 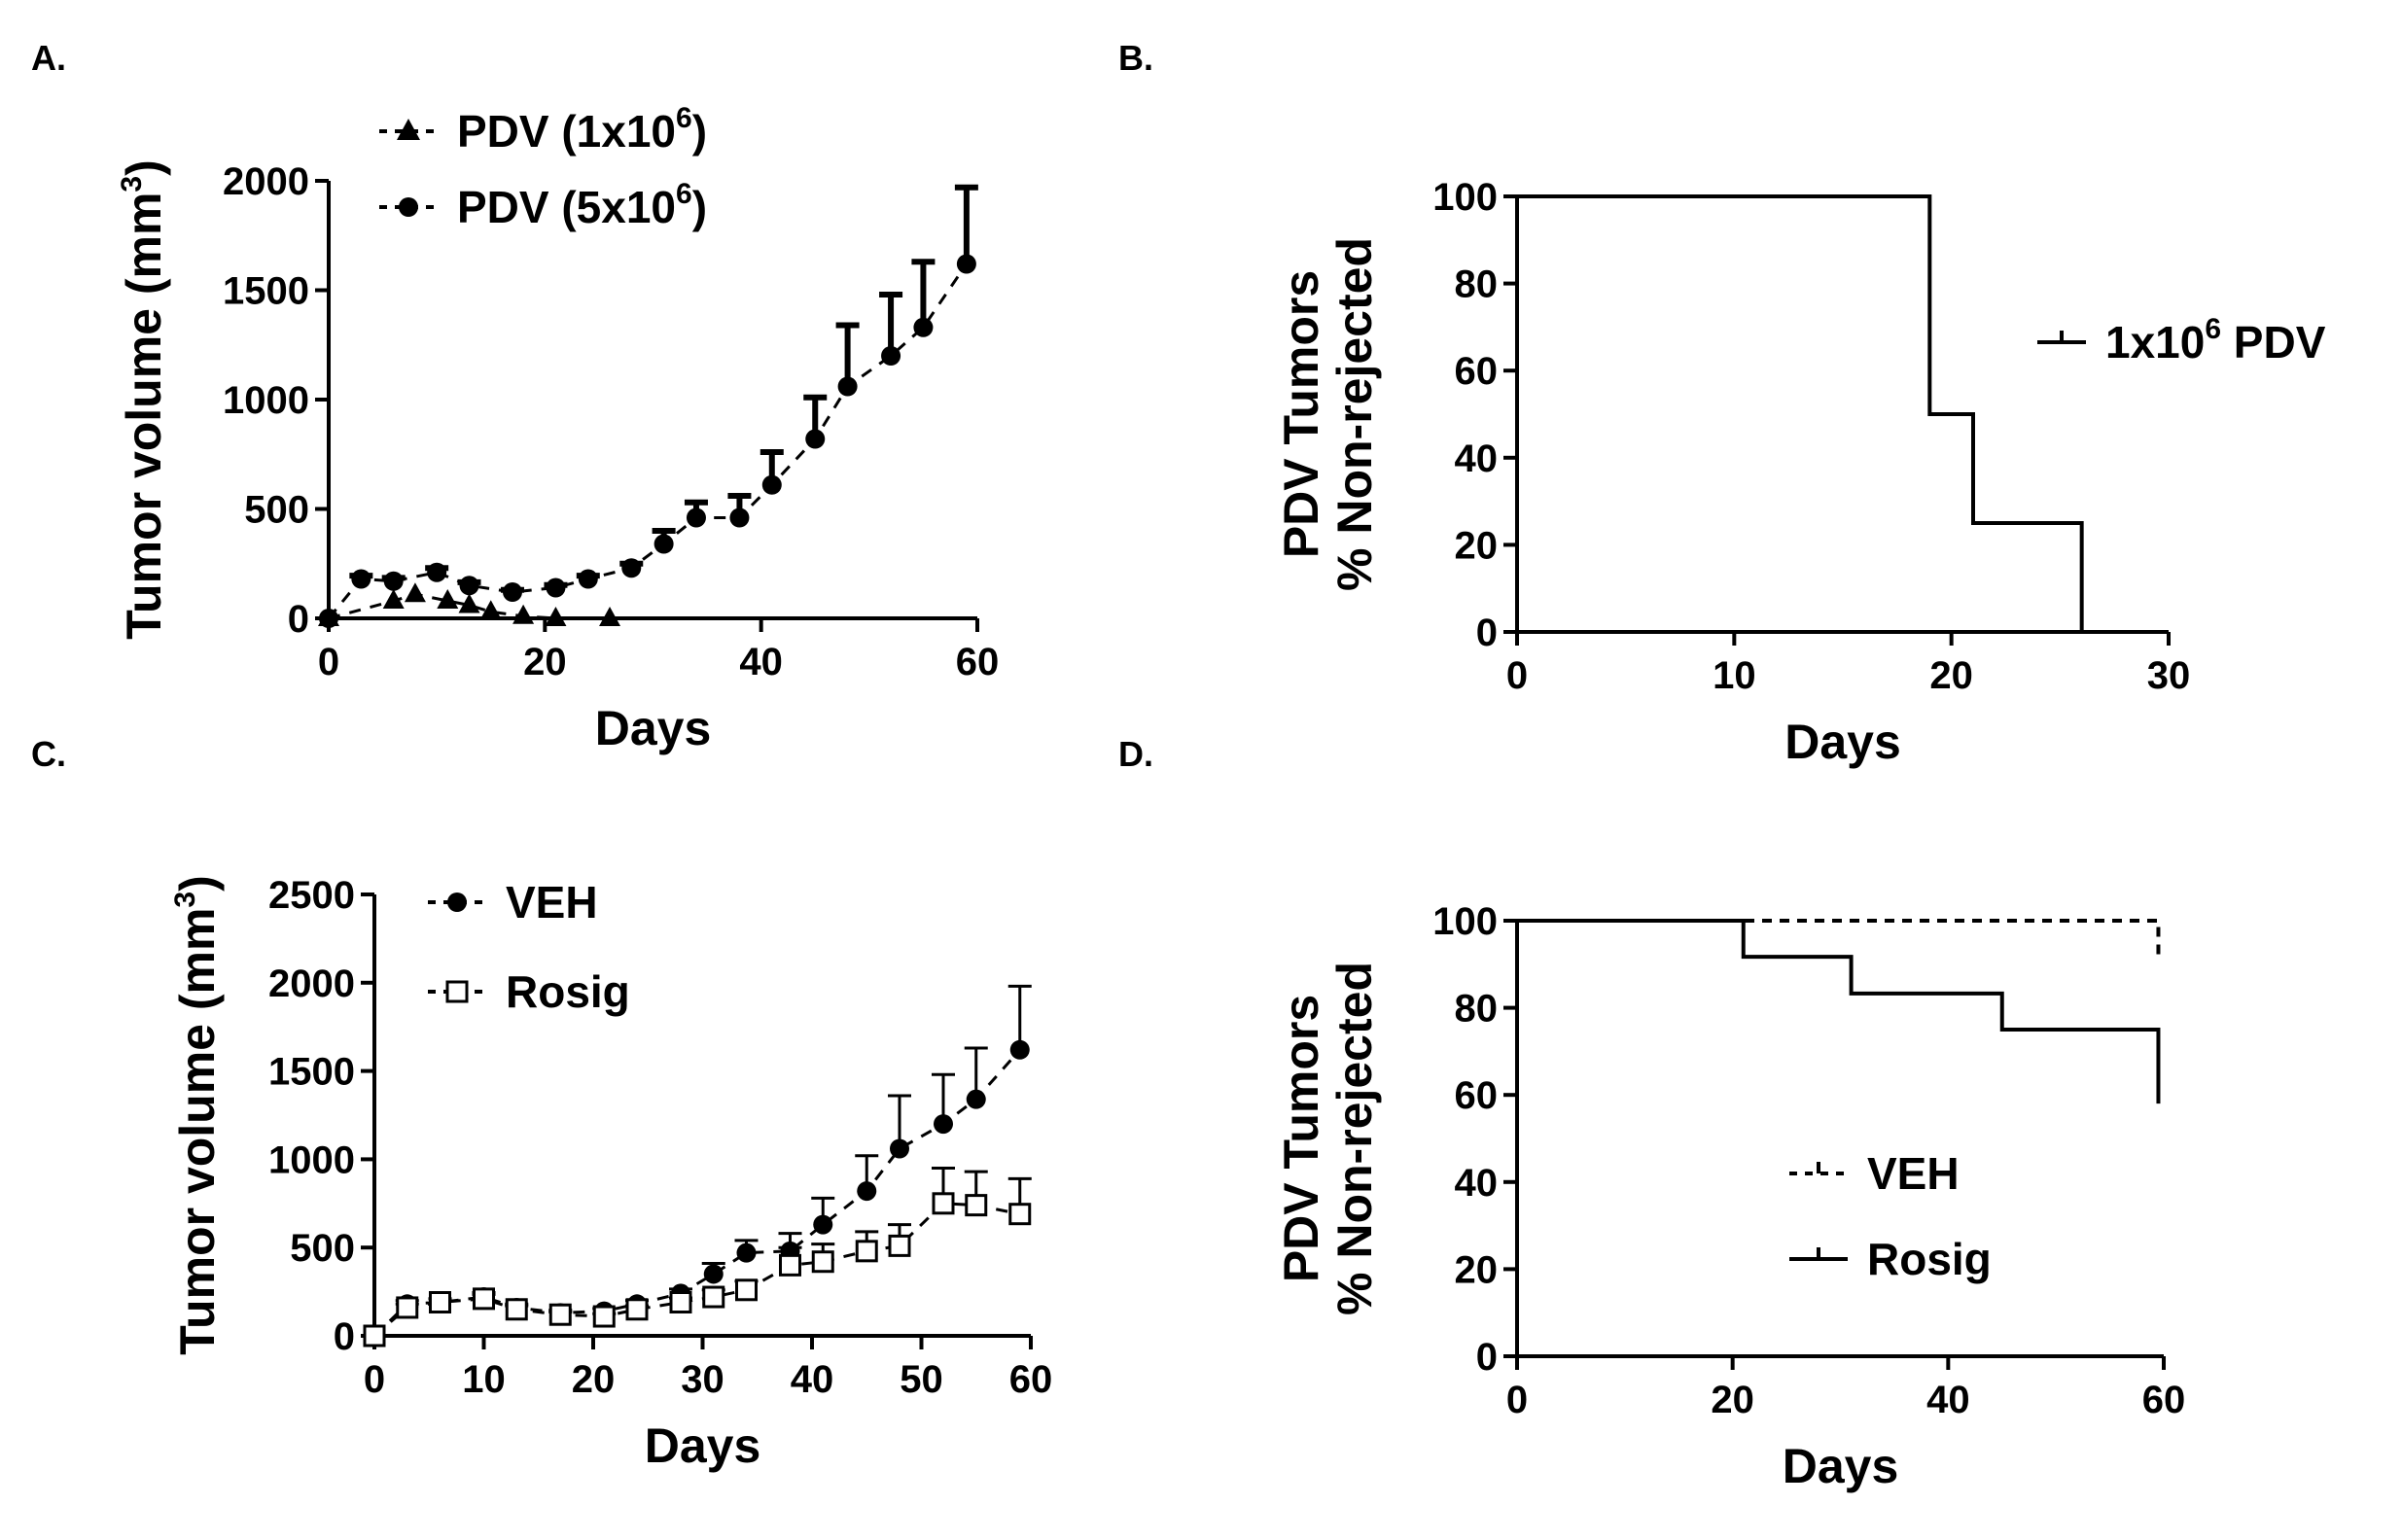 I want to click on legend-label: Rosig, so click(x=568, y=991).